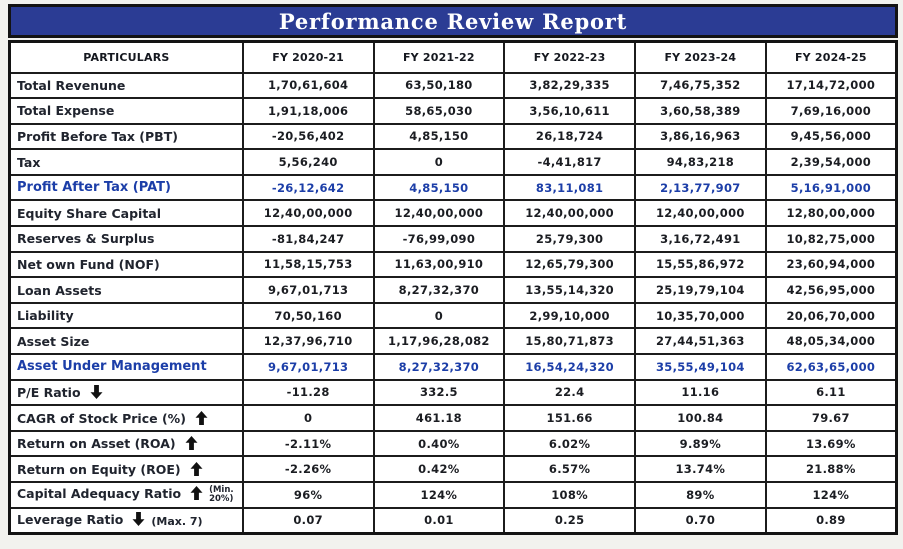 This screenshot has width=903, height=549. Describe the element at coordinates (99, 494) in the screenshot. I see `row-label-text: Capital Adequacy Ratio` at that location.